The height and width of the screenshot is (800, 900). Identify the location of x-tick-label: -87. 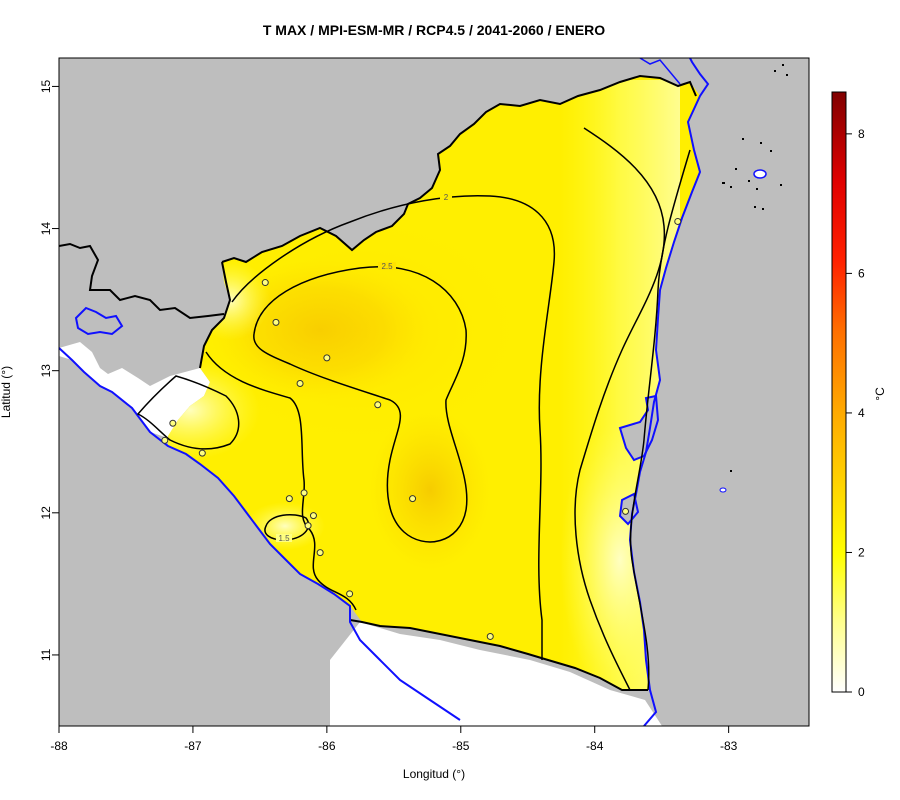
(193, 746).